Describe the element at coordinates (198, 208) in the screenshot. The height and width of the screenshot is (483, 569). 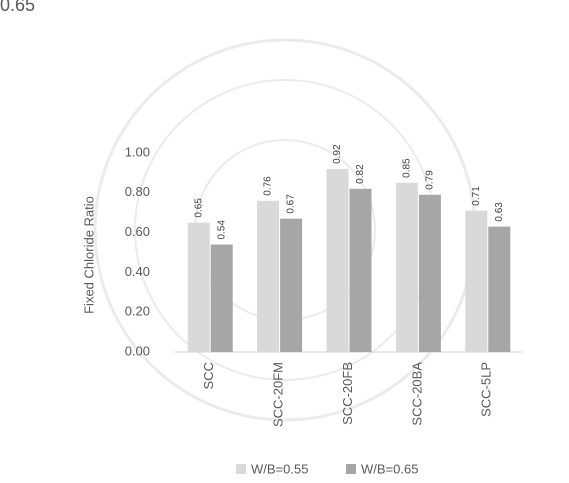
I see `value-label: 0.65` at that location.